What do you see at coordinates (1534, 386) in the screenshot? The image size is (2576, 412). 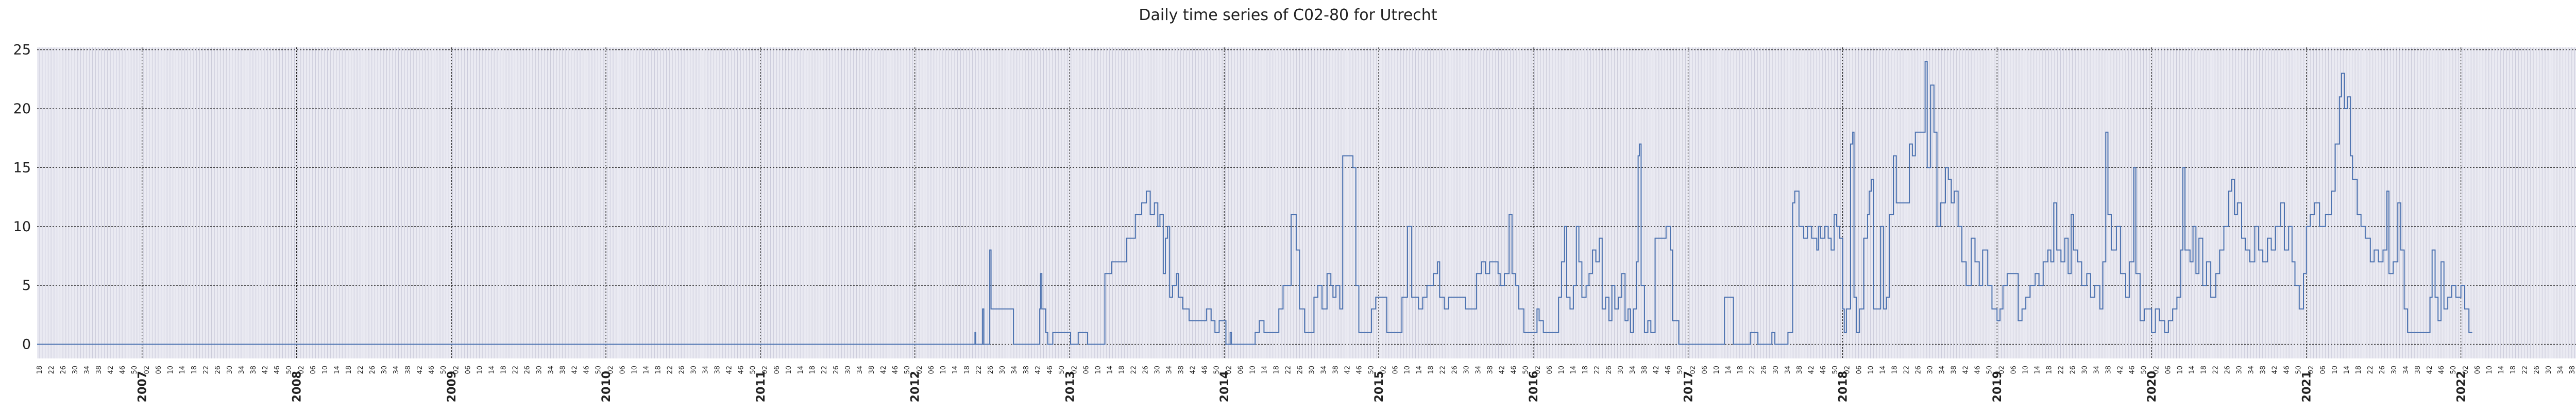 I see `x-year-label: 2016` at bounding box center [1534, 386].